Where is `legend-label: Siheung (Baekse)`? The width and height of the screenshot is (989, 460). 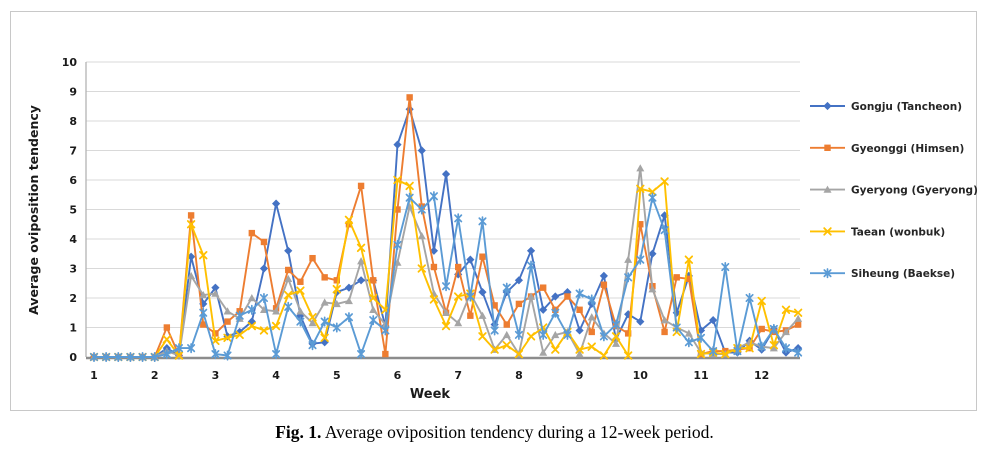
legend-label: Siheung (Baekse) is located at coordinates (903, 274).